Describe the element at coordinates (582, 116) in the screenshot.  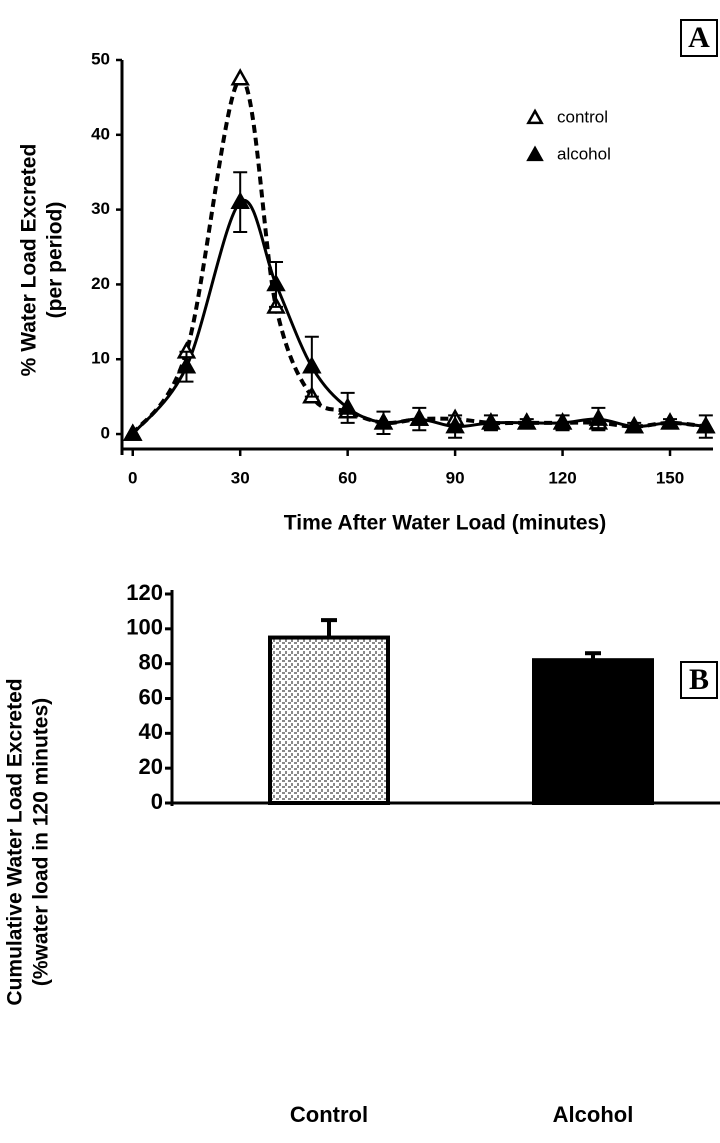
I see `legend-label: control` at that location.